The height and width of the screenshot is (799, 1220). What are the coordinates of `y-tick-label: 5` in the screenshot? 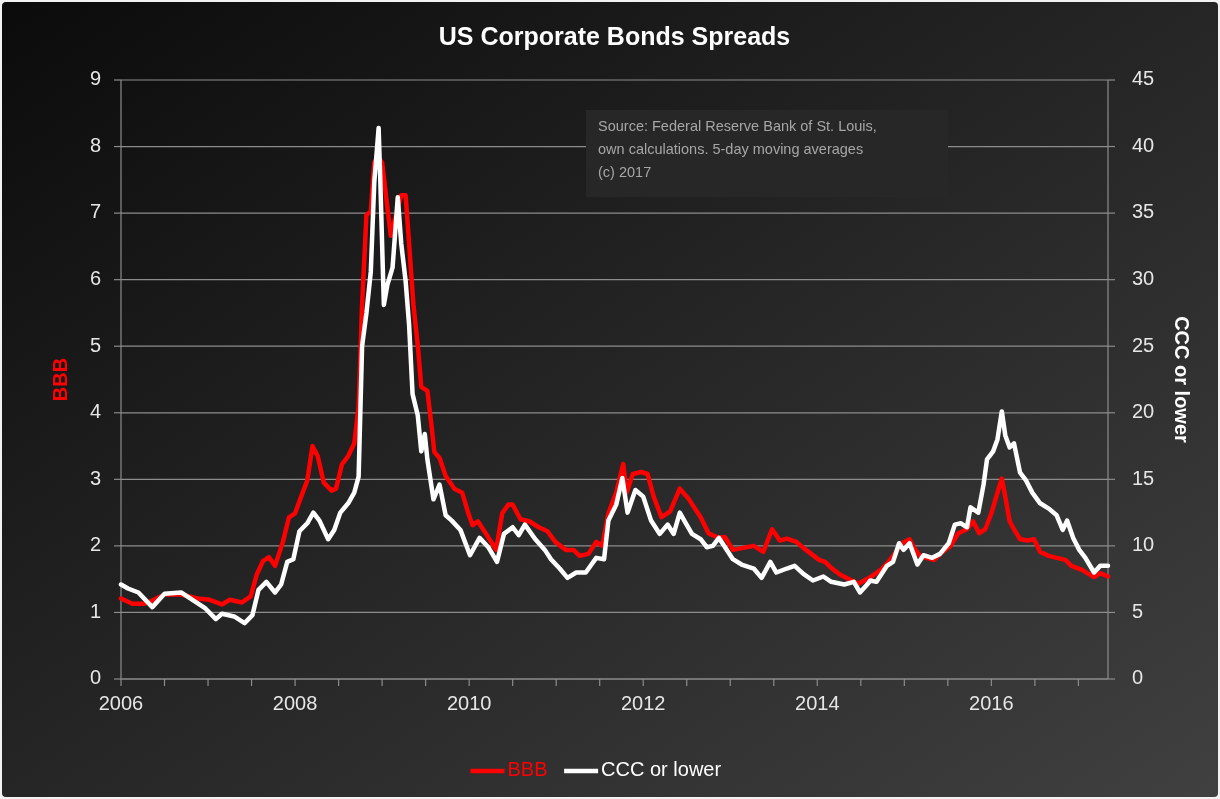 It's located at (95, 344).